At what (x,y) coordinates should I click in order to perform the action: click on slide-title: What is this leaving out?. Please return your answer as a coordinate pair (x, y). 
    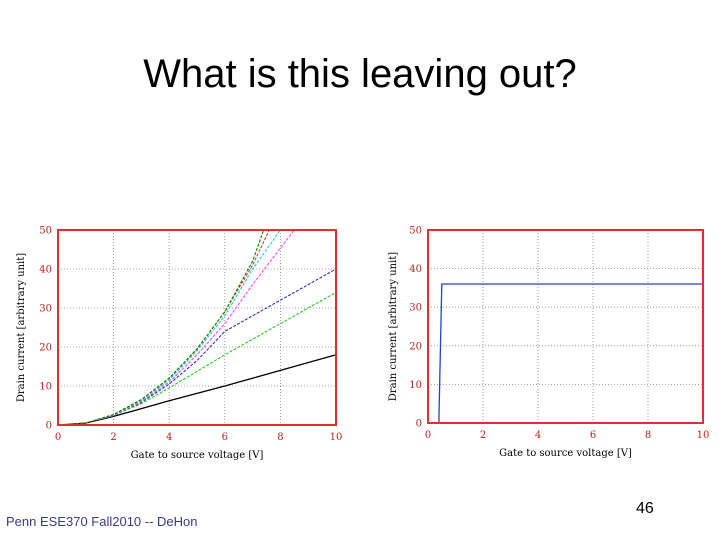
    Looking at the image, I should click on (360, 74).